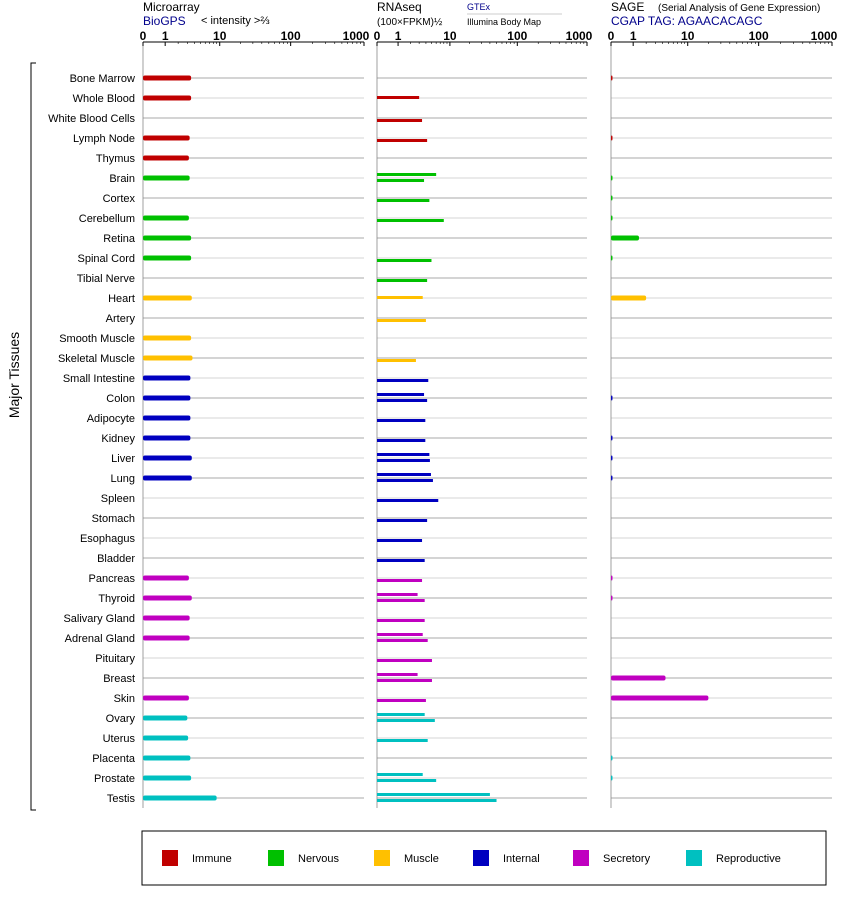  Describe the element at coordinates (164, 21) in the screenshot. I see `microarray-source: BioGPS` at that location.